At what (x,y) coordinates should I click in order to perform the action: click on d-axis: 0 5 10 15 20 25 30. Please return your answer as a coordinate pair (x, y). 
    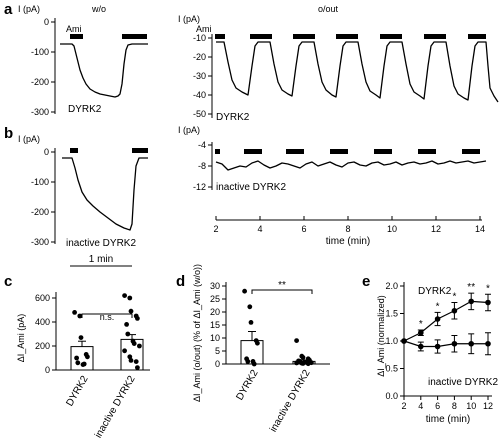
    Looking at the image, I should click on (270, 325).